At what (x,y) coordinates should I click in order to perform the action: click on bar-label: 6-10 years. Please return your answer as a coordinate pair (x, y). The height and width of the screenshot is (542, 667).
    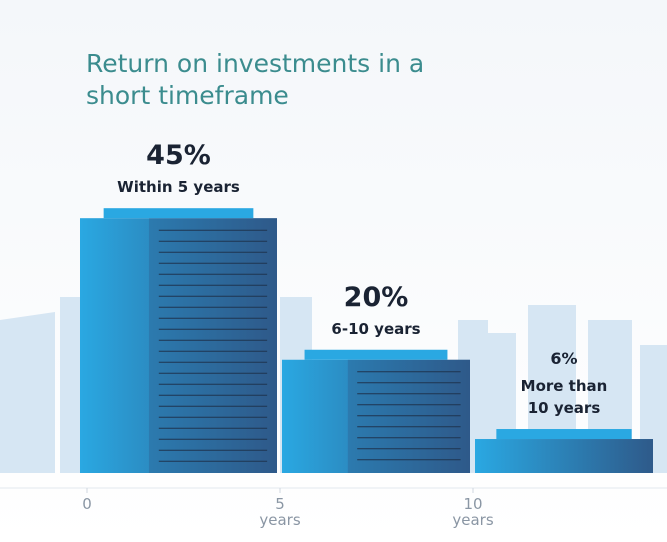
    Looking at the image, I should click on (376, 328).